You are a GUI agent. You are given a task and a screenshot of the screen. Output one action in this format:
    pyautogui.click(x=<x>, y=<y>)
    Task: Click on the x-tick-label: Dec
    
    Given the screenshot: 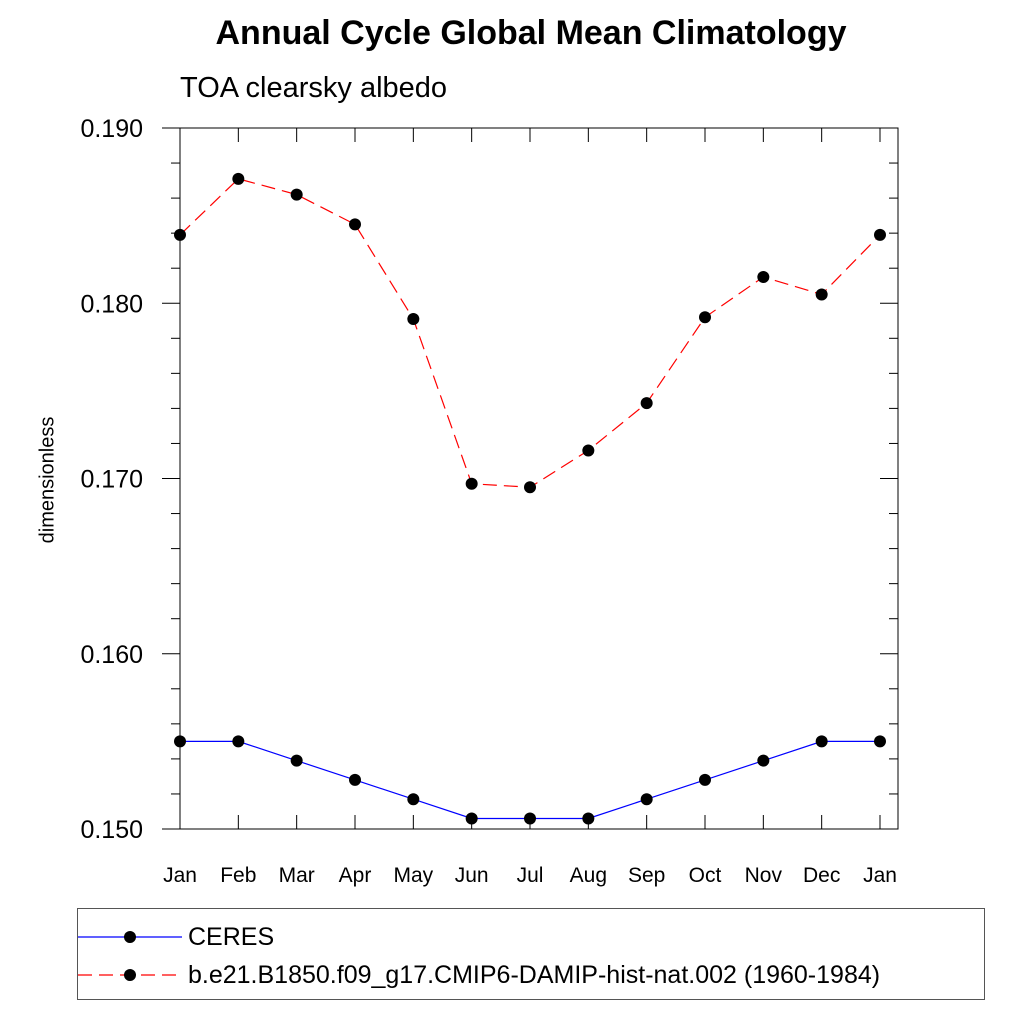 What is the action you would take?
    pyautogui.click(x=821, y=875)
    